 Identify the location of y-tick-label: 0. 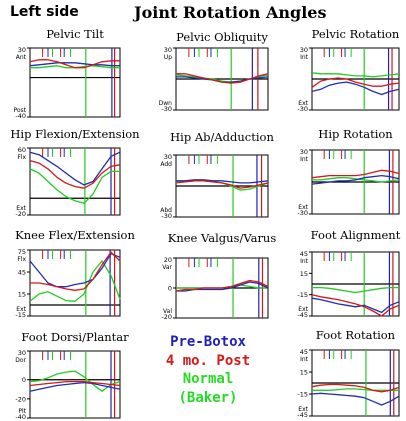
(24, 380).